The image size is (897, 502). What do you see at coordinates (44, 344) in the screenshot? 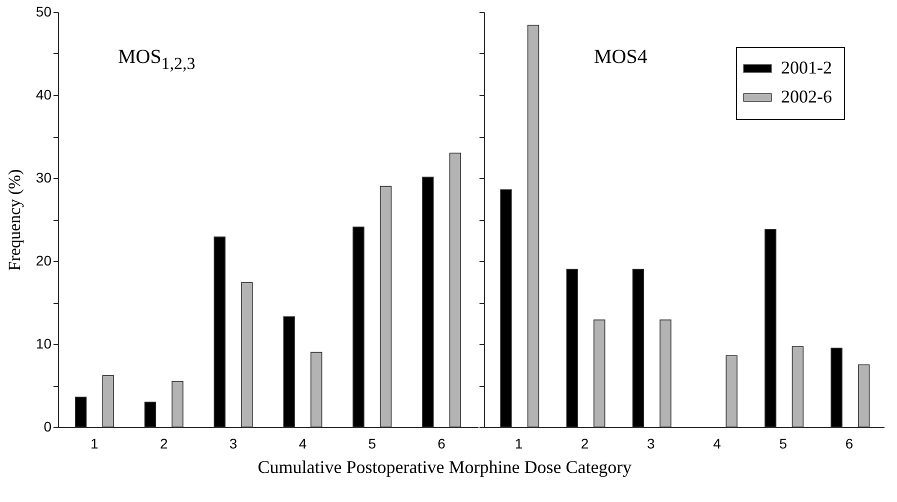
I see `y-tick-label: 10` at bounding box center [44, 344].